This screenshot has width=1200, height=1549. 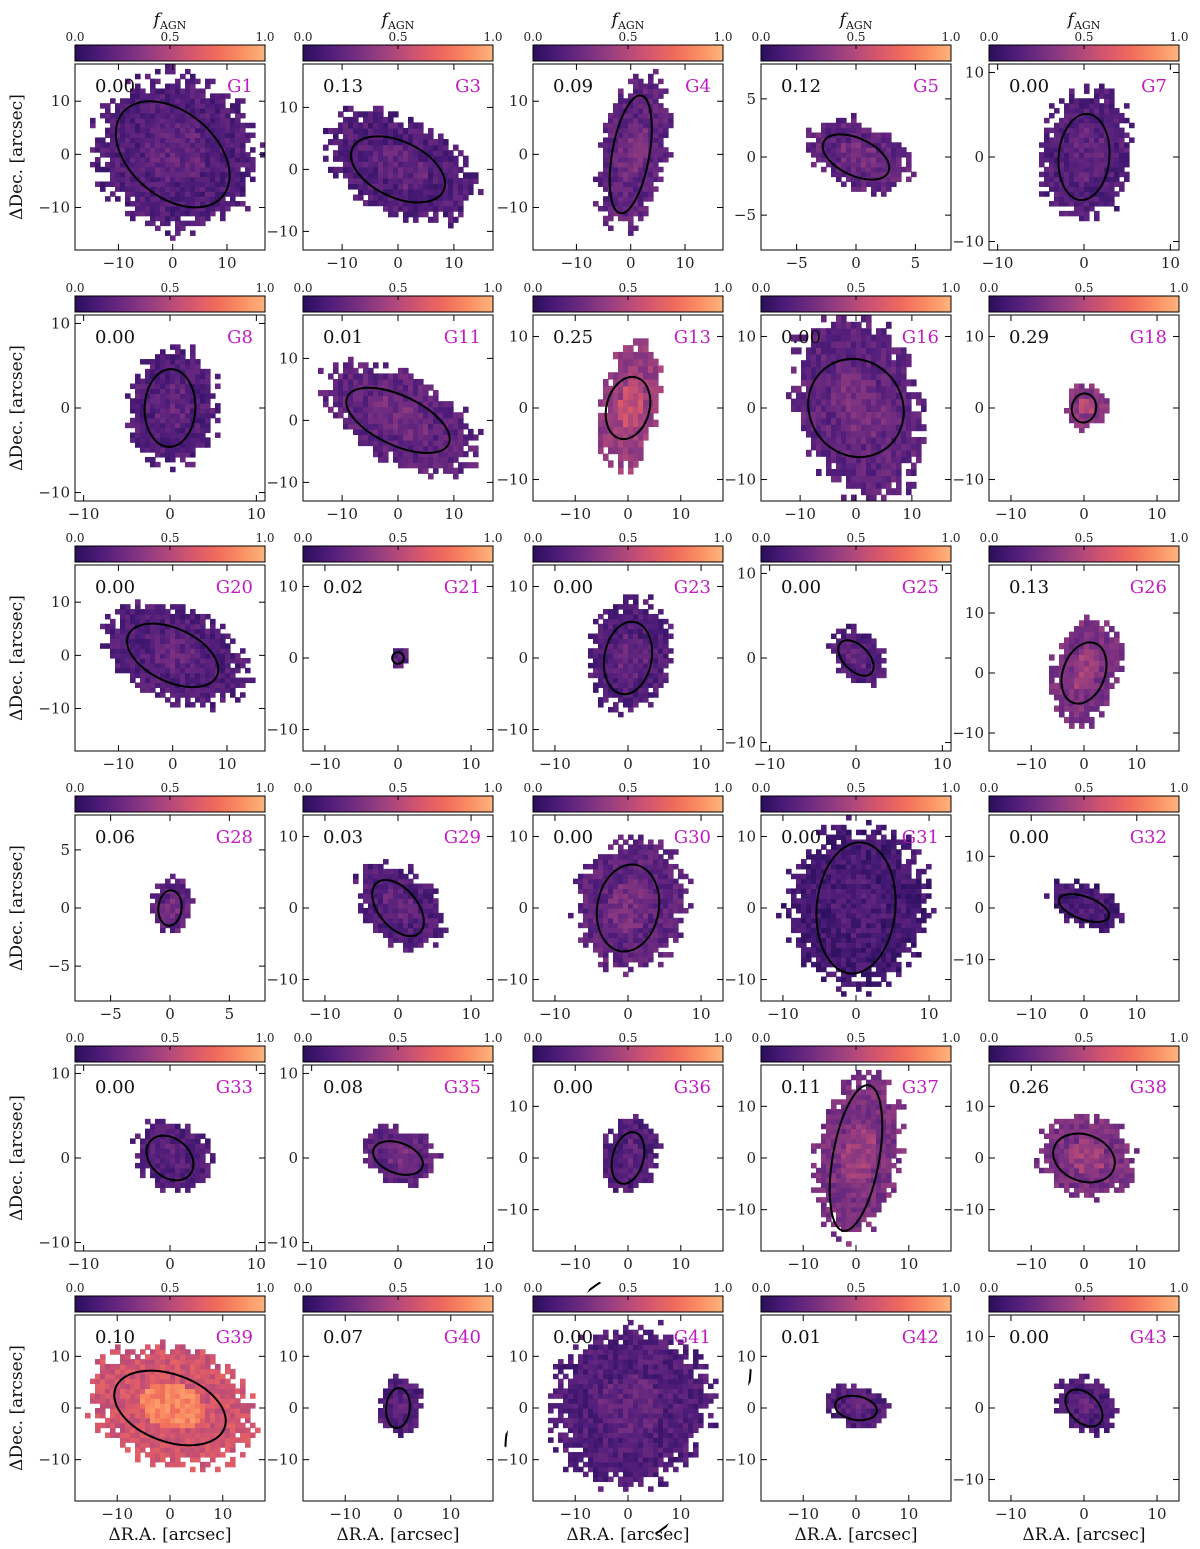 What do you see at coordinates (161, 902) in the screenshot?
I see `panel-g28: 0.0 0.5 1.0 −5 0 5 −5 0 5 0.06 G28` at bounding box center [161, 902].